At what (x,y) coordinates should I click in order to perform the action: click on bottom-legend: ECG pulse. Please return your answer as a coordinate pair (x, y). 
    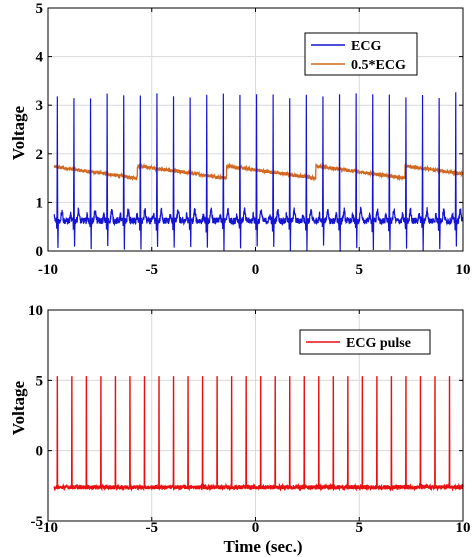
    Looking at the image, I should click on (365, 342).